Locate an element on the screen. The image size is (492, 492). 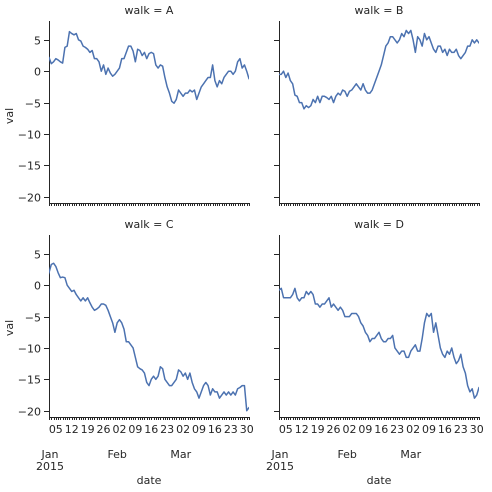
y-axis-label-top: val is located at coordinates (9, 116).